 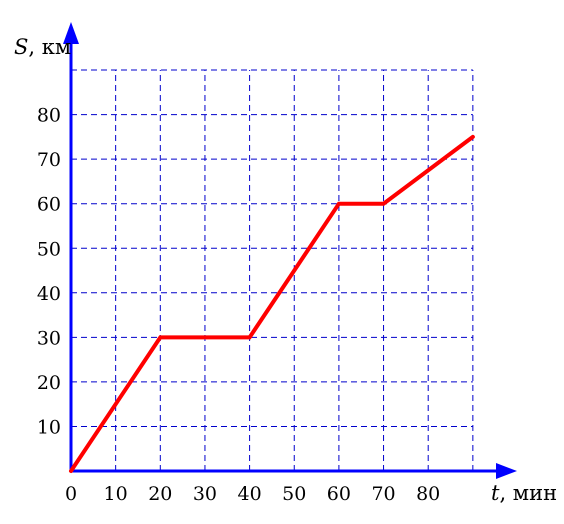 I want to click on x-tick-label: 10, so click(x=116, y=494).